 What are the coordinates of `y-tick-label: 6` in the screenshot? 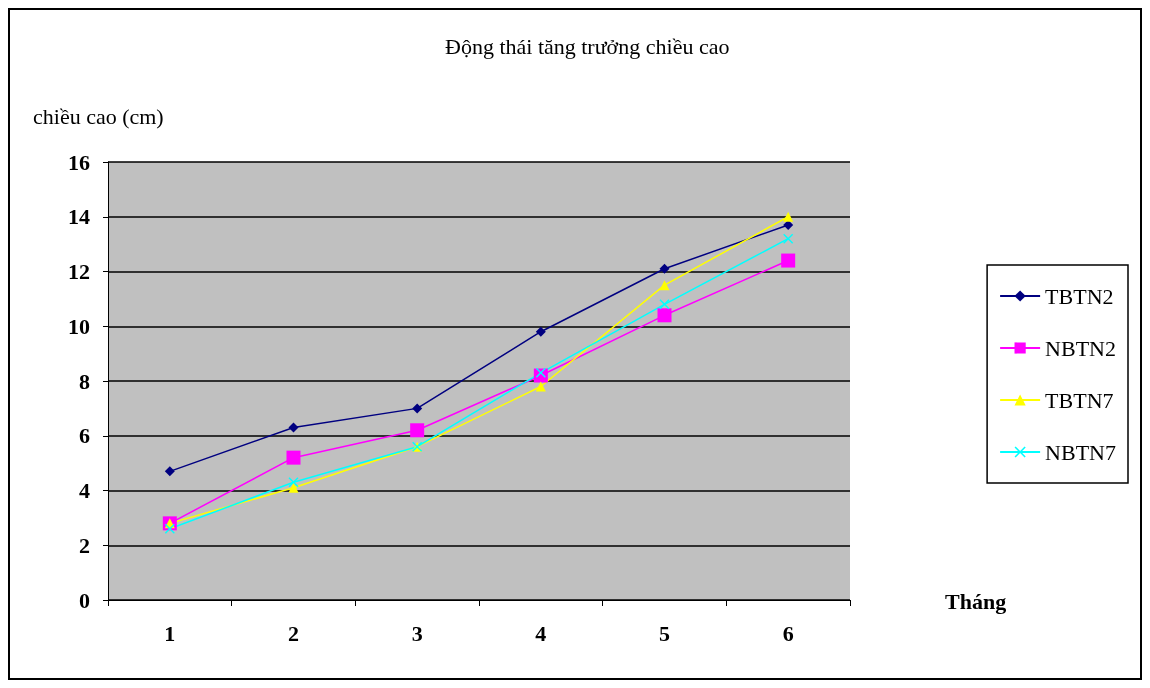 It's located at (84, 436).